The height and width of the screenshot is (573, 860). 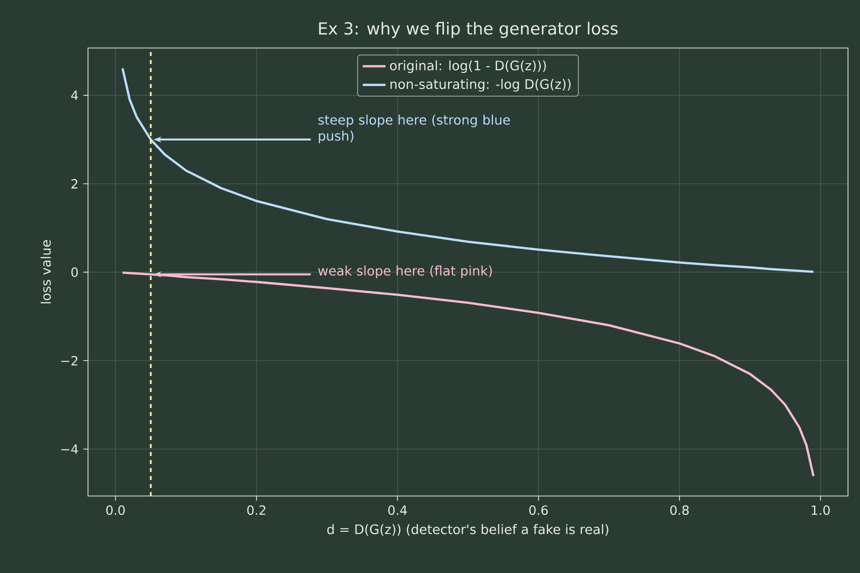 What do you see at coordinates (480, 85) in the screenshot?
I see `legend-label: non-saturating: -log D(G(z))` at bounding box center [480, 85].